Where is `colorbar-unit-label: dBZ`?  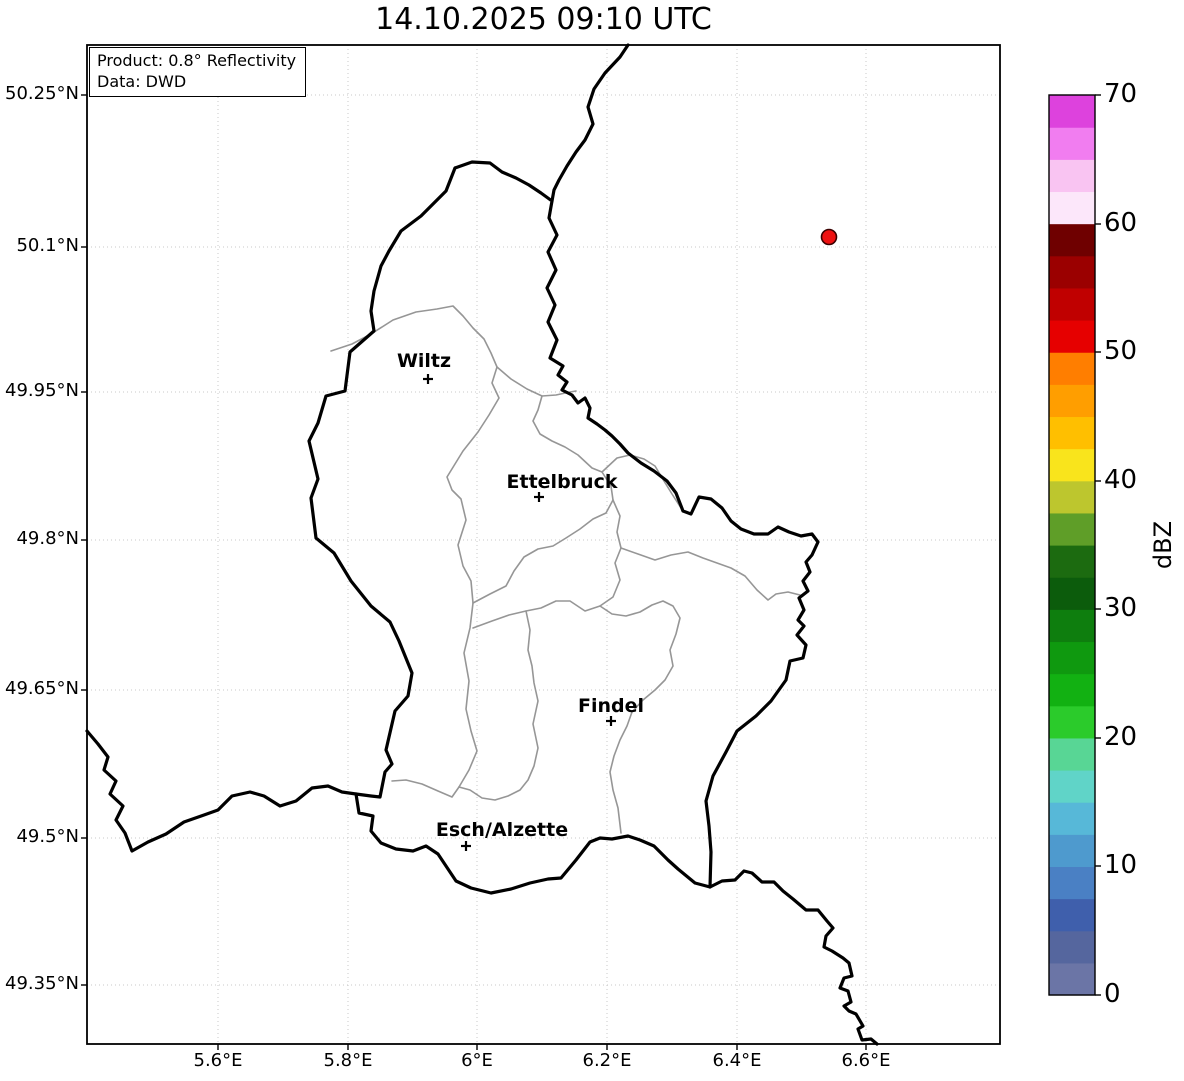
colorbar-unit-label: dBZ is located at coordinates (1163, 545).